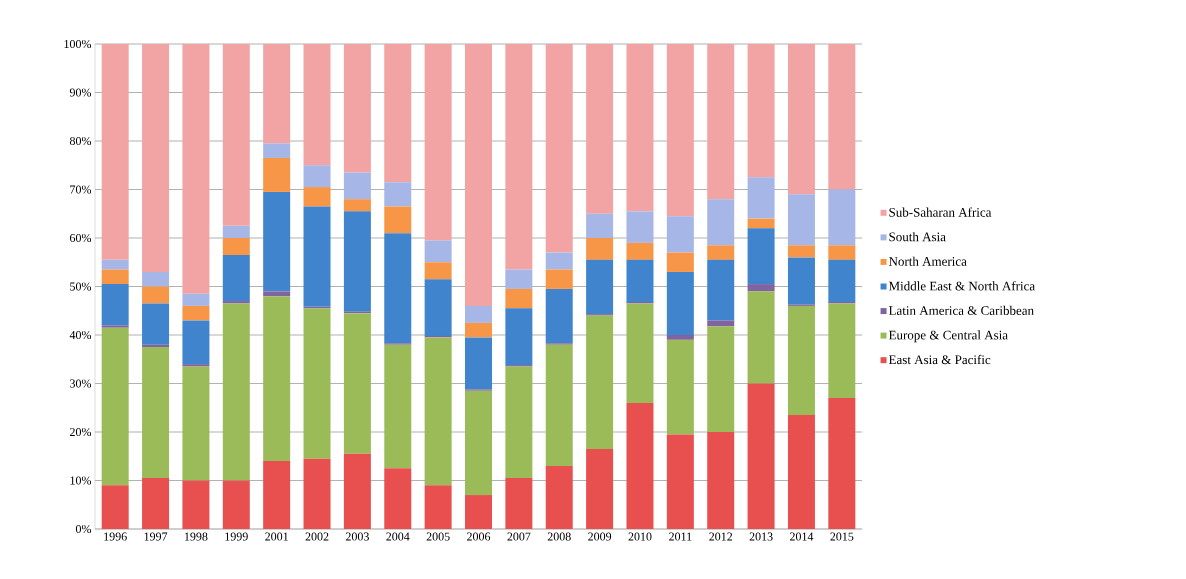 The width and height of the screenshot is (1186, 579). I want to click on y-tick-label: 90%, so click(80, 92).